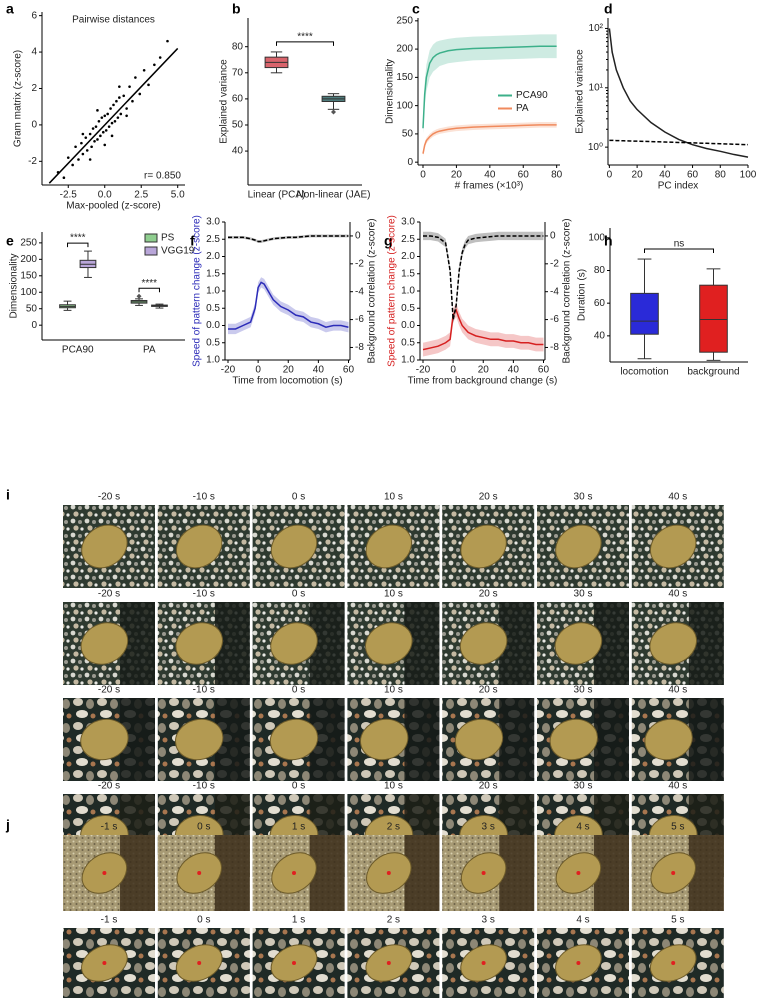 The width and height of the screenshot is (758, 999). Describe the element at coordinates (638, 175) in the screenshot. I see `x-tick-label: 20` at that location.